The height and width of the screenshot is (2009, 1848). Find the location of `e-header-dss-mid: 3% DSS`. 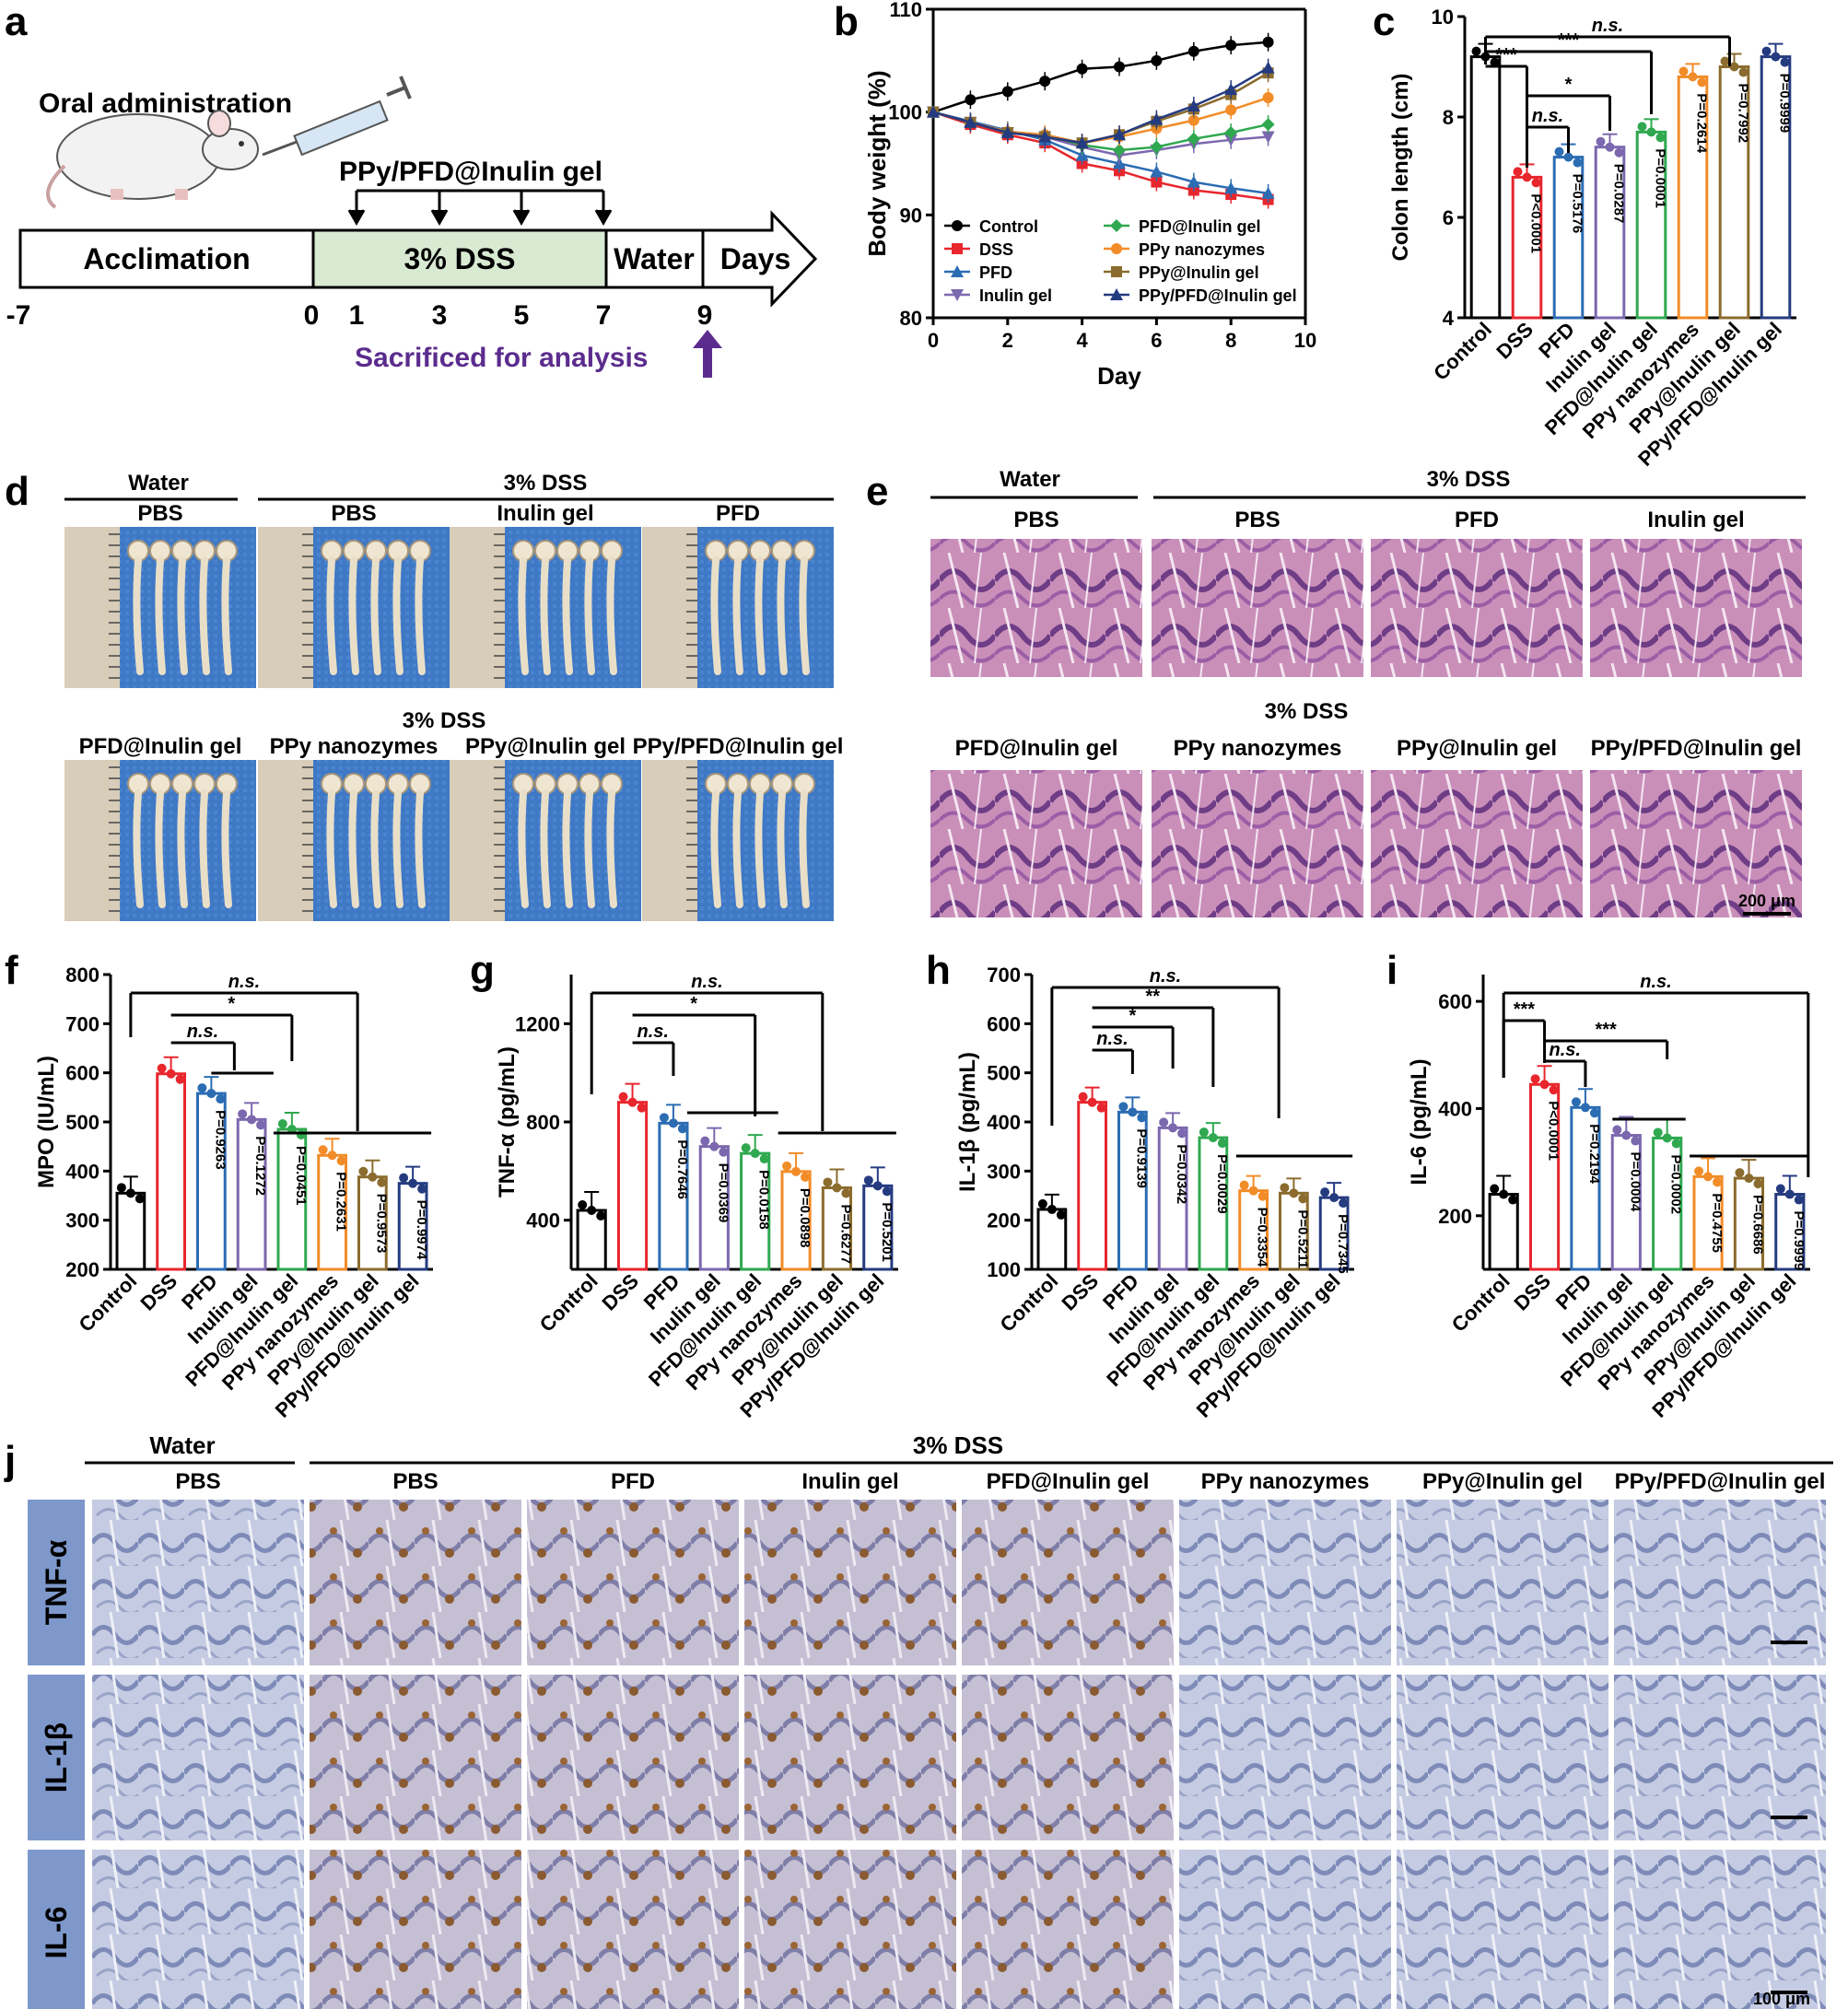

e-header-dss-mid: 3% DSS is located at coordinates (1307, 712).